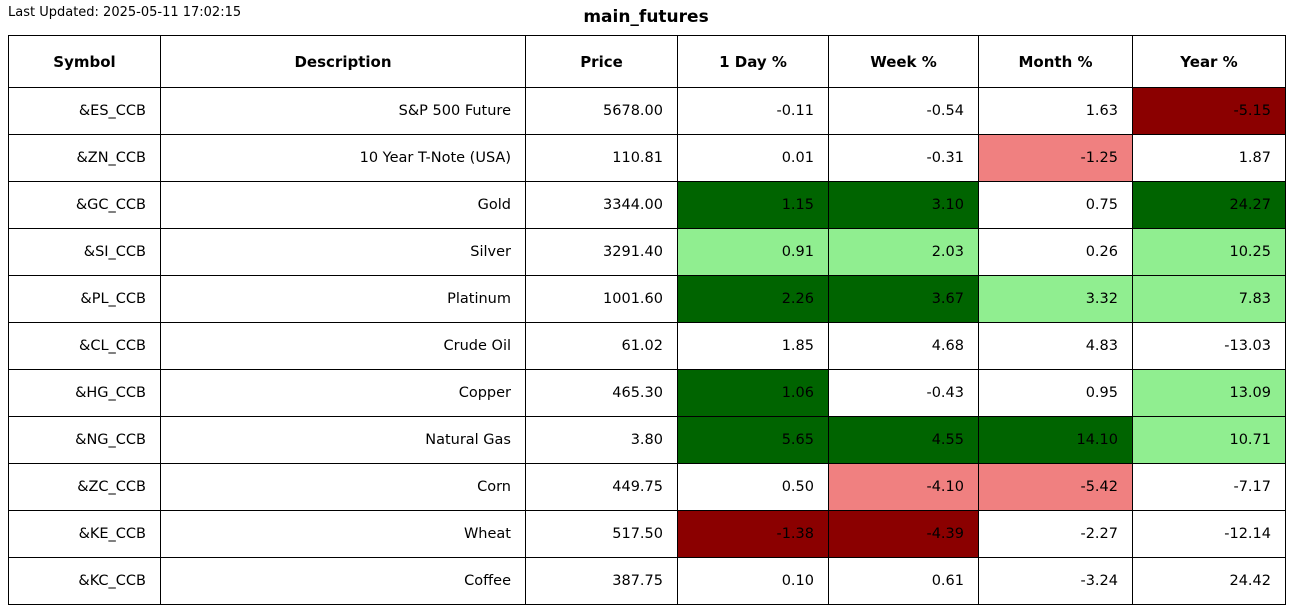 The image size is (1292, 605). Describe the element at coordinates (903, 440) in the screenshot. I see `week-percent-cell: 4.55` at that location.